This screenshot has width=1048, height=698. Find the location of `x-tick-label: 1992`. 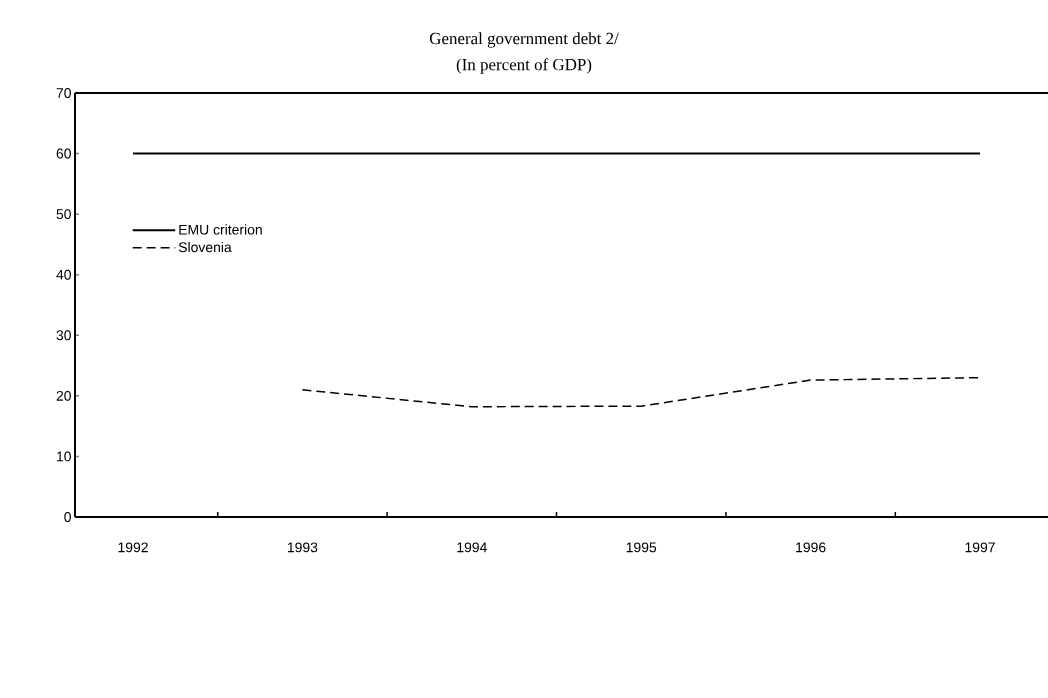

x-tick-label: 1992 is located at coordinates (133, 547).